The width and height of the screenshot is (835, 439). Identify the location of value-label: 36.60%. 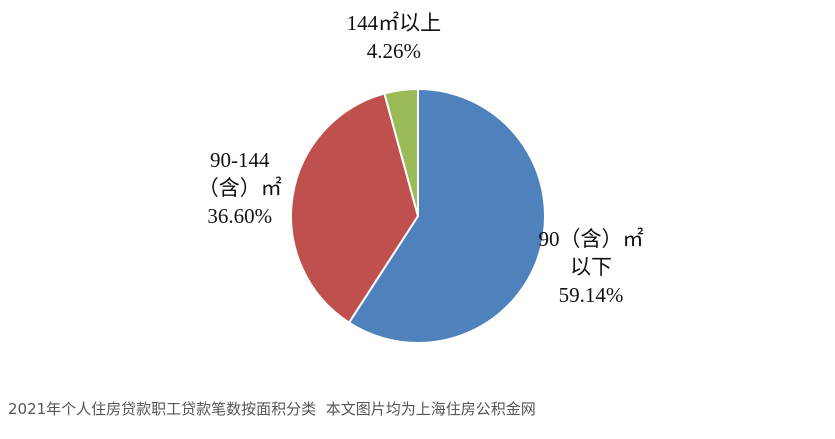
(240, 216).